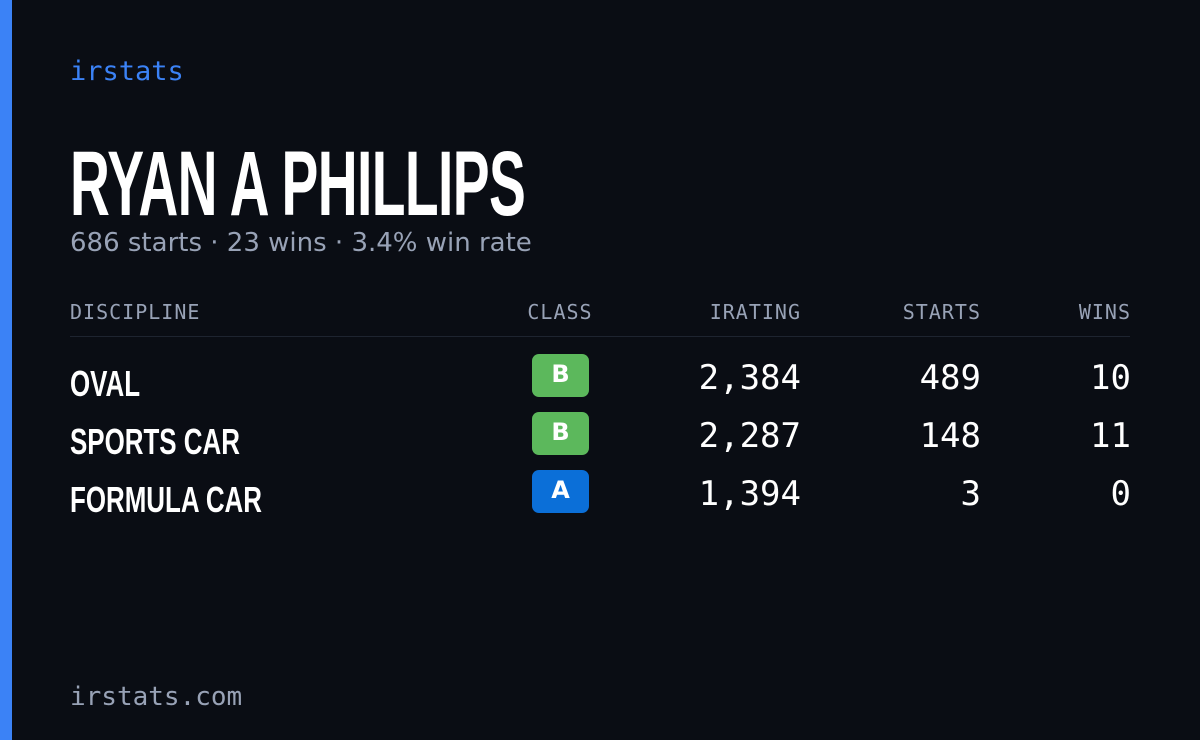 Image resolution: width=1200 pixels, height=740 pixels. What do you see at coordinates (600, 336) in the screenshot?
I see `header-rule` at bounding box center [600, 336].